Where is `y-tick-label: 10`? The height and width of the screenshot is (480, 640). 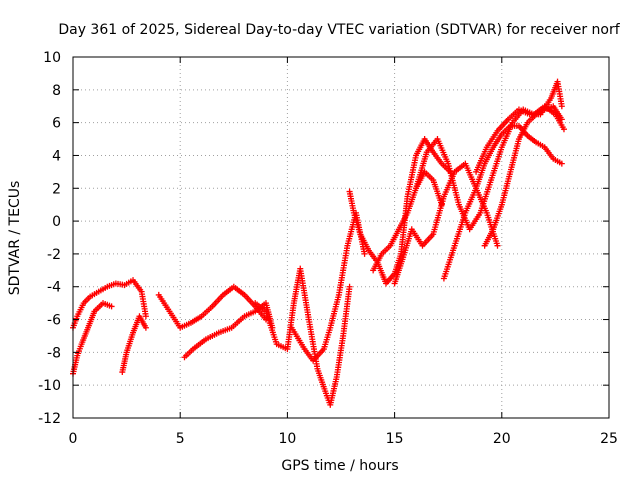
y-tick-label: 10 is located at coordinates (52, 58).